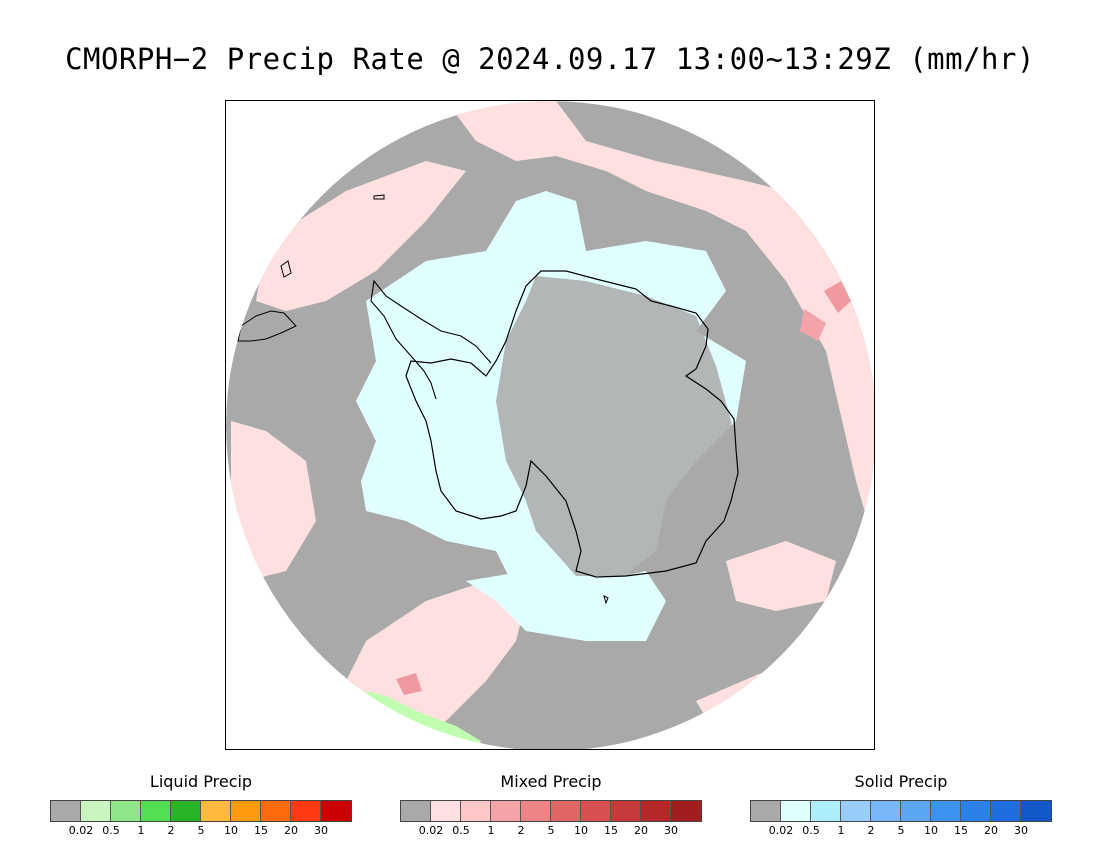  Describe the element at coordinates (267, 326) in the screenshot. I see `south-america-coastline` at that location.